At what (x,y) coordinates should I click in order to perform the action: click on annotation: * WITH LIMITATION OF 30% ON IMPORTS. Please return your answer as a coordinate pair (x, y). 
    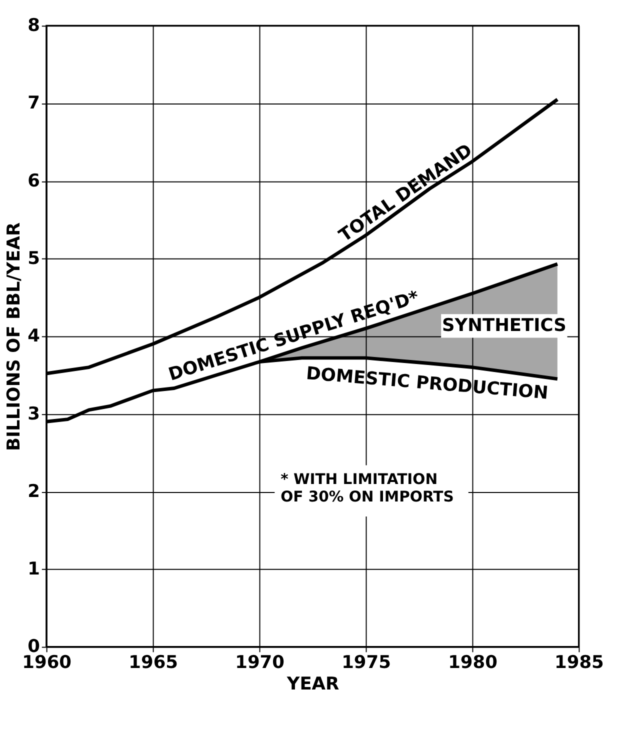
    Looking at the image, I should click on (367, 488).